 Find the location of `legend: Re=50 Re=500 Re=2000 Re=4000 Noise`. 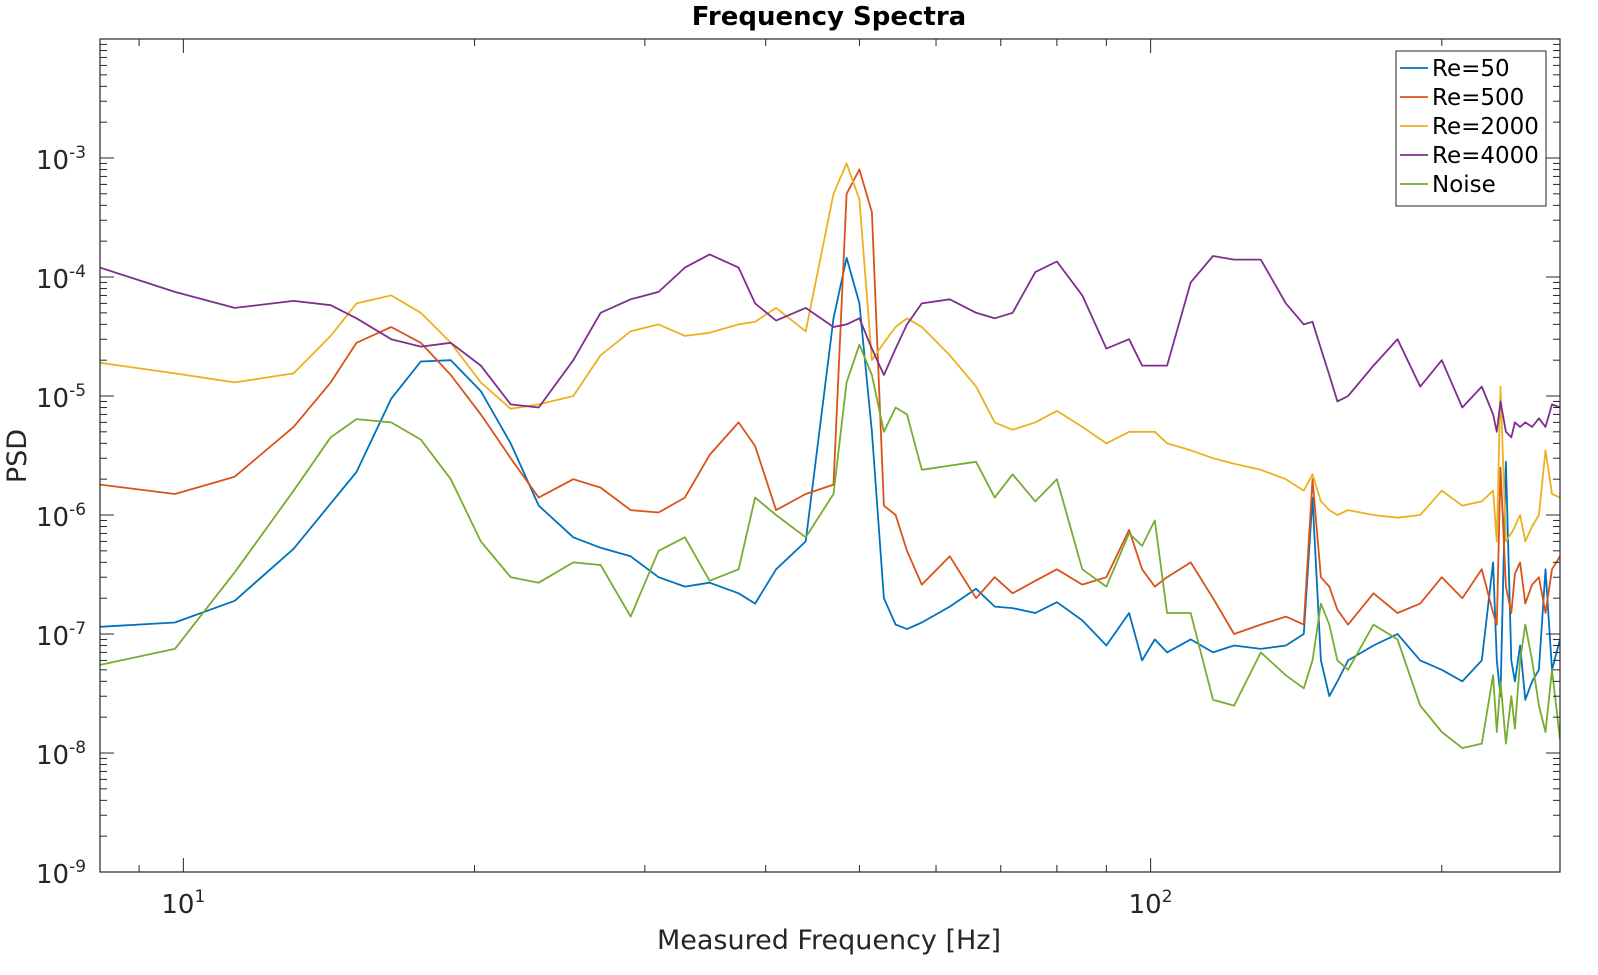

legend: Re=50 Re=500 Re=2000 Re=4000 Noise is located at coordinates (1471, 128).